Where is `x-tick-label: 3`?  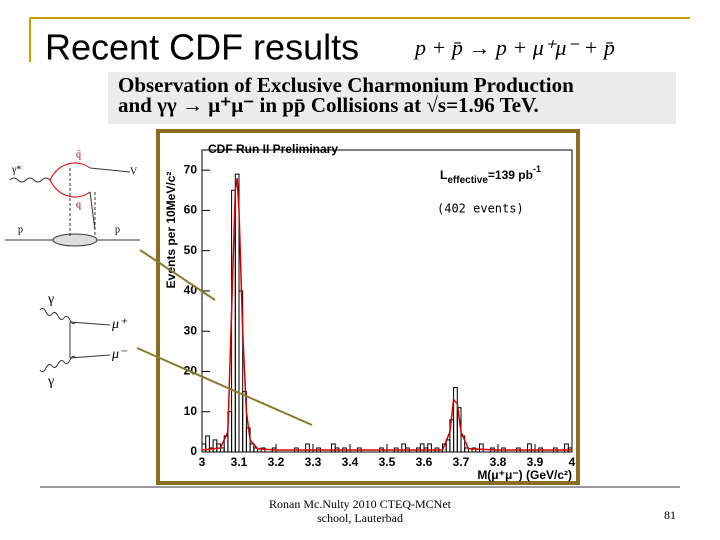
x-tick-label: 3 is located at coordinates (202, 462).